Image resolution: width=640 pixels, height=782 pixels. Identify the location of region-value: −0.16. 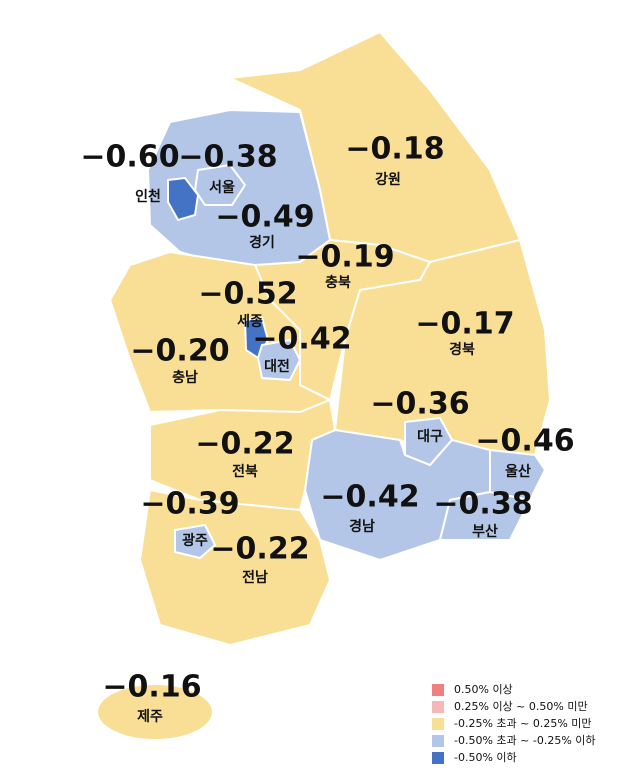
(151, 687).